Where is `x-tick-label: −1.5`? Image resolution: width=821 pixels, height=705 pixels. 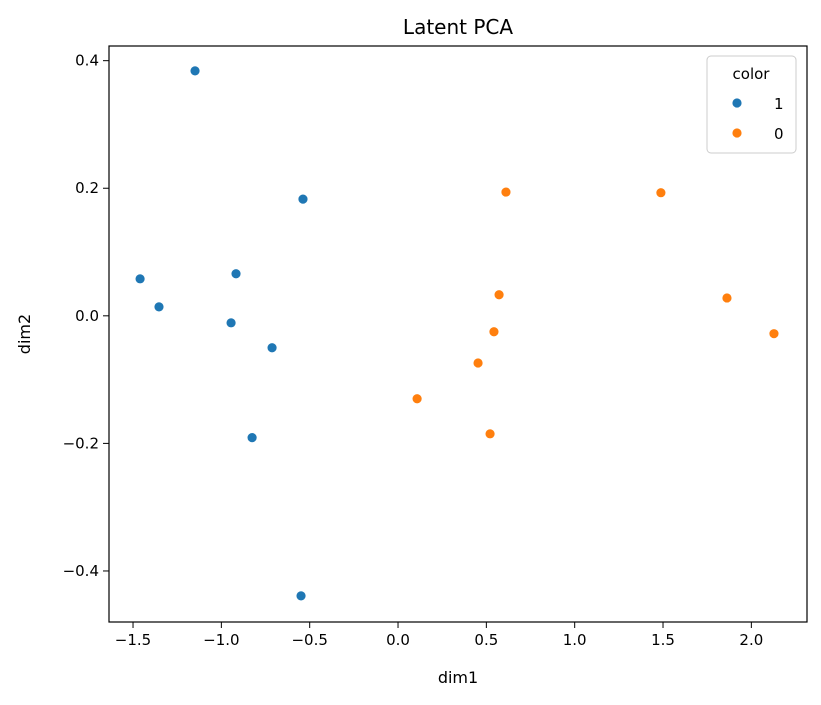 x-tick-label: −1.5 is located at coordinates (133, 640).